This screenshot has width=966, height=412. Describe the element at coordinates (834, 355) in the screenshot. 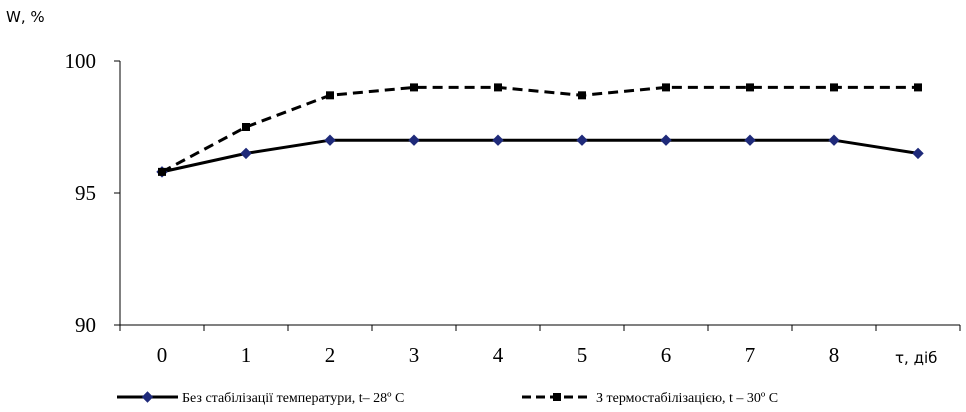

I see `x-tick-label: 8` at that location.